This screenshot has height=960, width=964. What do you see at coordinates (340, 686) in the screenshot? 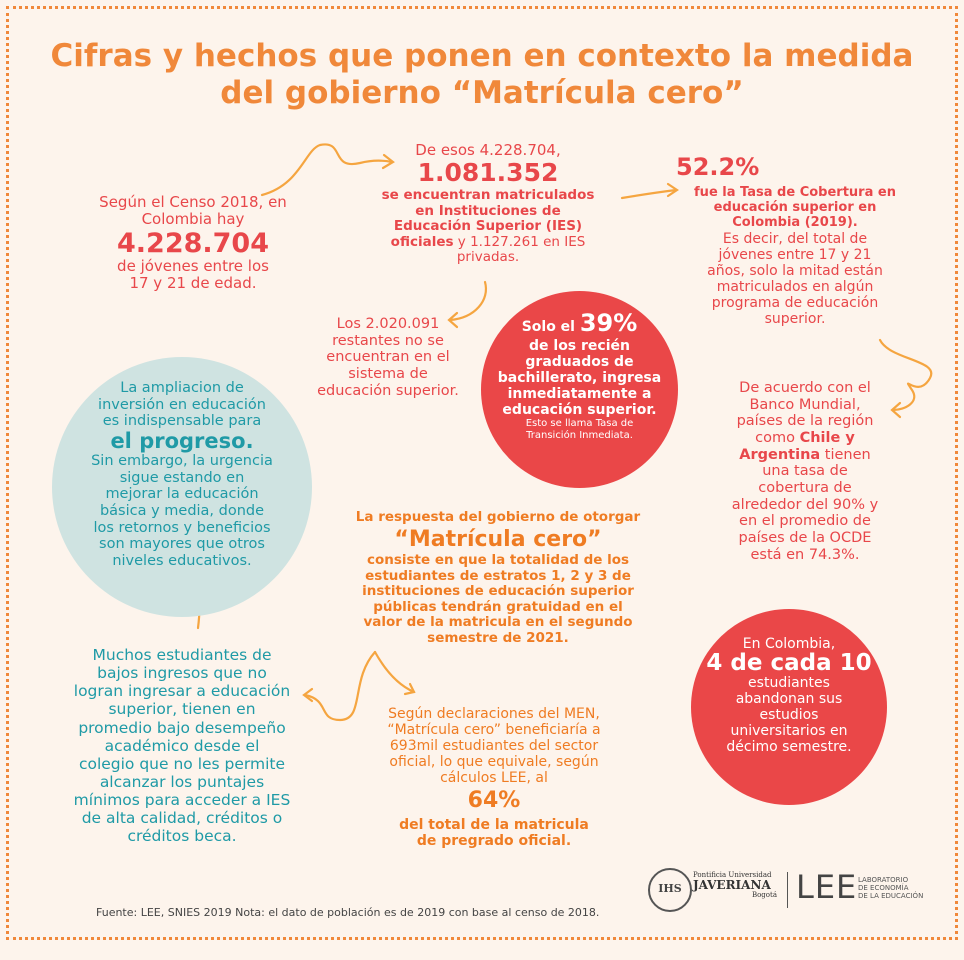
I see `arrow-respuesta-to-bajos` at bounding box center [340, 686].